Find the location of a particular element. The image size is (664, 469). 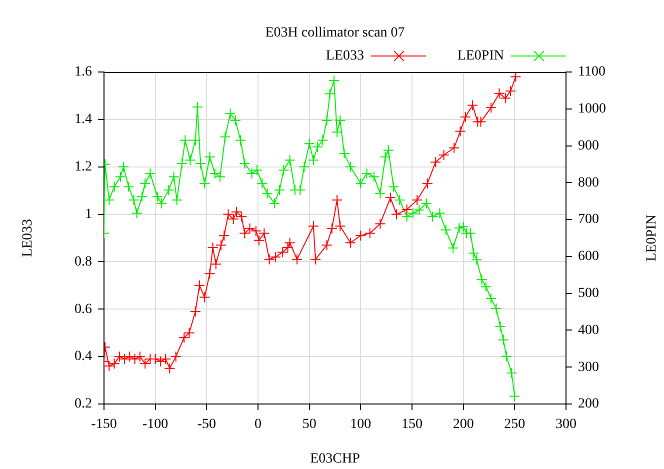

x-tick-label: -100 is located at coordinates (155, 424).